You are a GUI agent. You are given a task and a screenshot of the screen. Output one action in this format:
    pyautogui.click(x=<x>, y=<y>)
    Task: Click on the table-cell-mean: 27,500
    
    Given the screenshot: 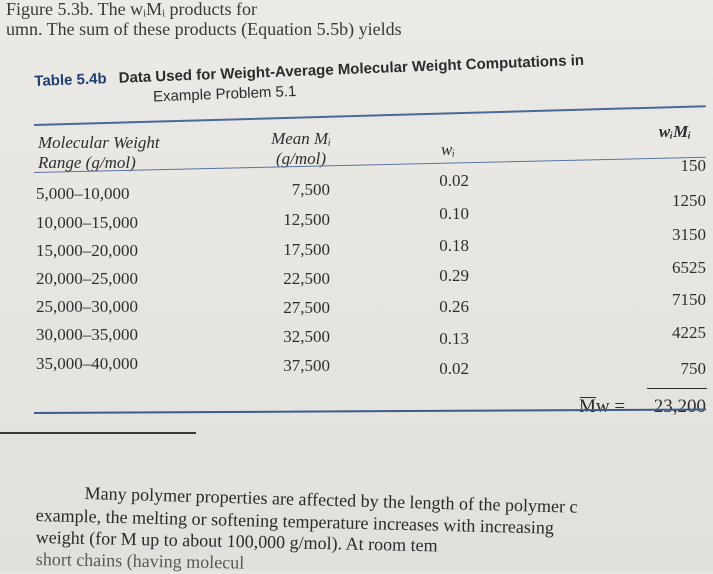 What is the action you would take?
    pyautogui.click(x=306, y=307)
    